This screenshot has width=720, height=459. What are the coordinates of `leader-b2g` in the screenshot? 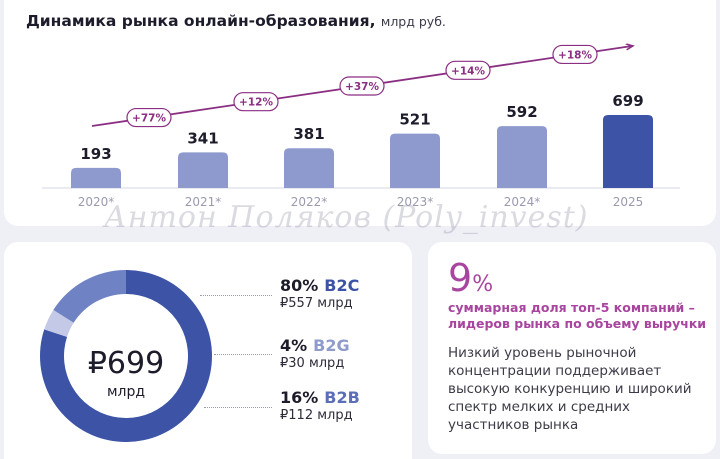 It's located at (243, 354).